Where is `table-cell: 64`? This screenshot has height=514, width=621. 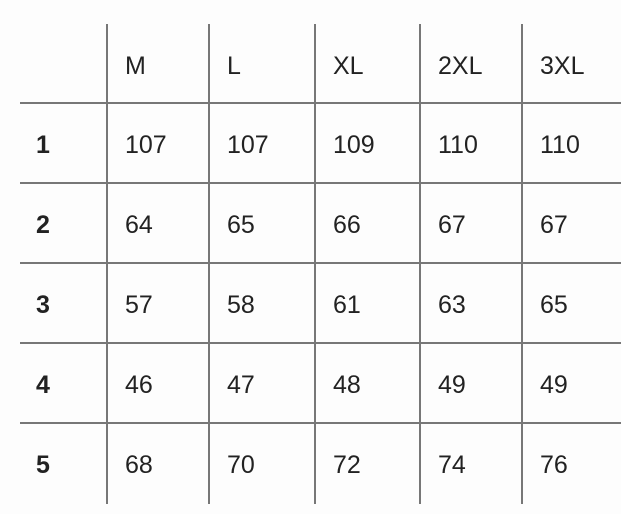
table-cell: 64 is located at coordinates (139, 225).